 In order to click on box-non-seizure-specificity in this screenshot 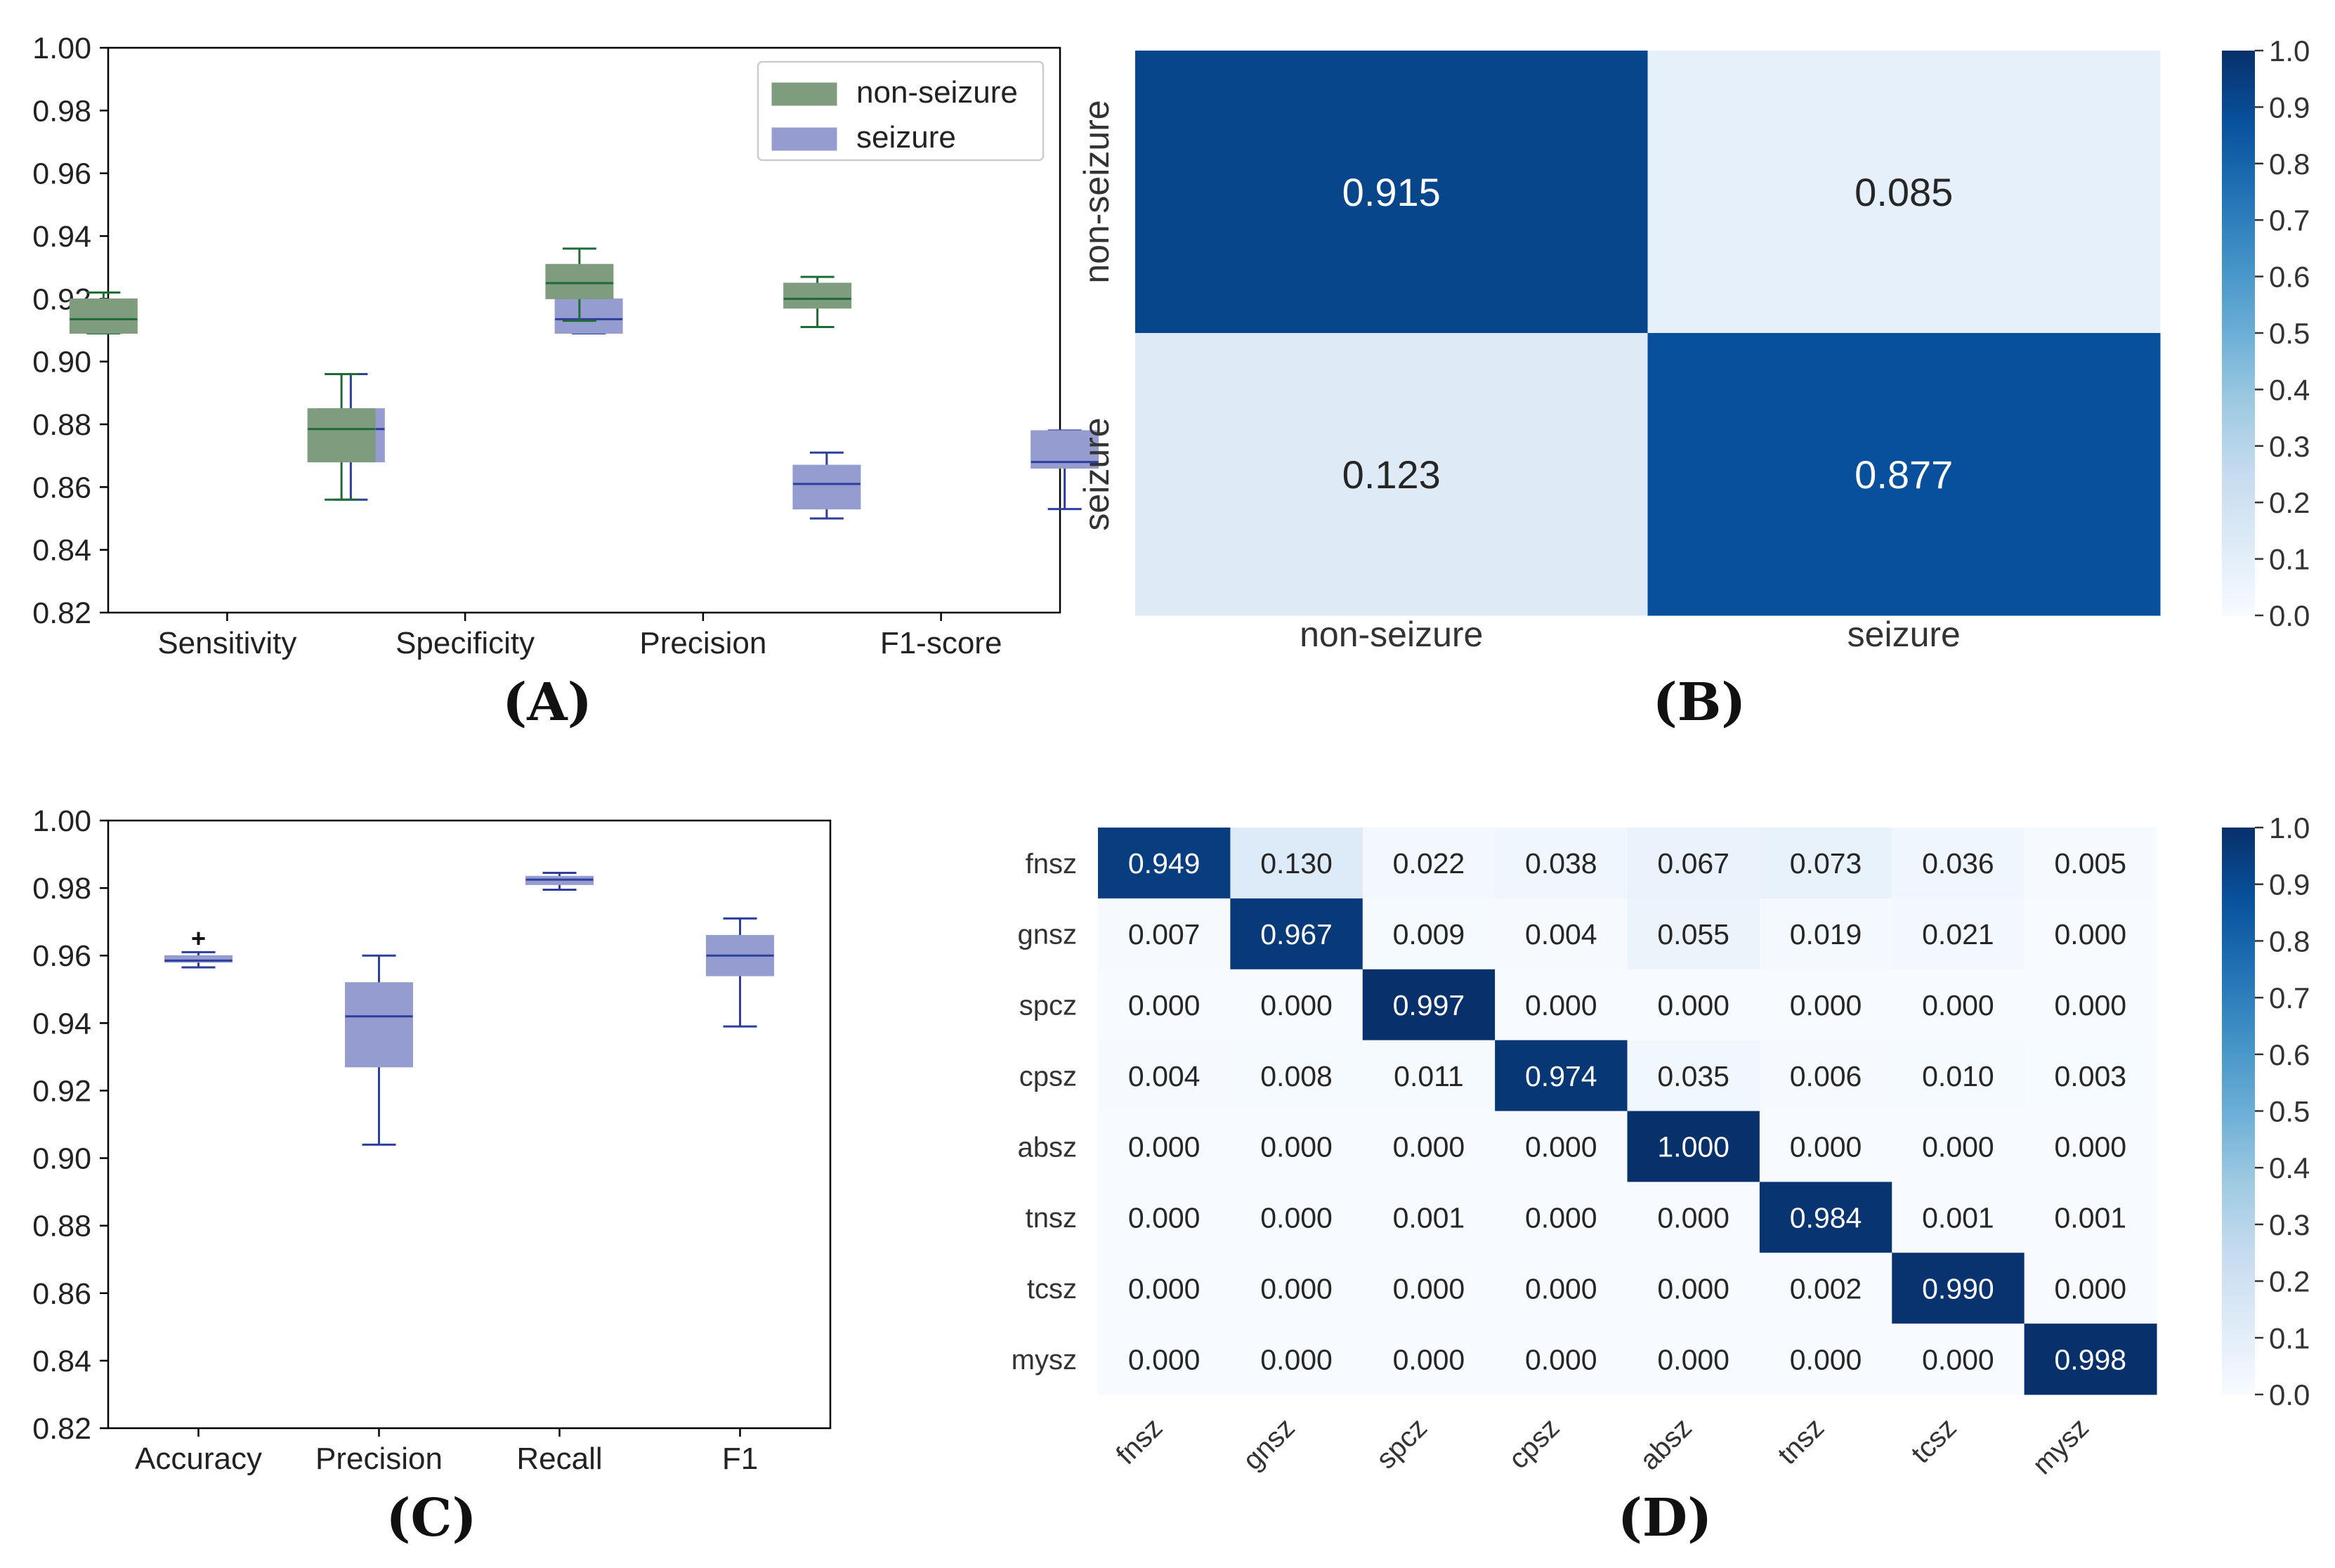, I will do `click(341, 437)`.